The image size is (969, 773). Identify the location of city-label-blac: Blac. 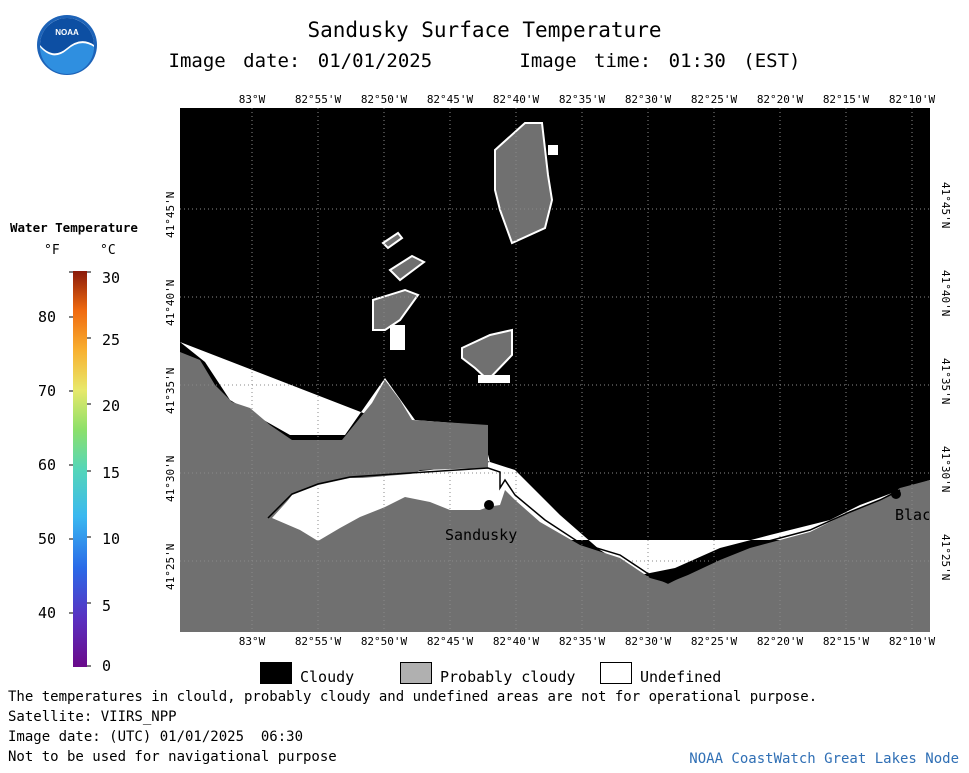
(912, 515).